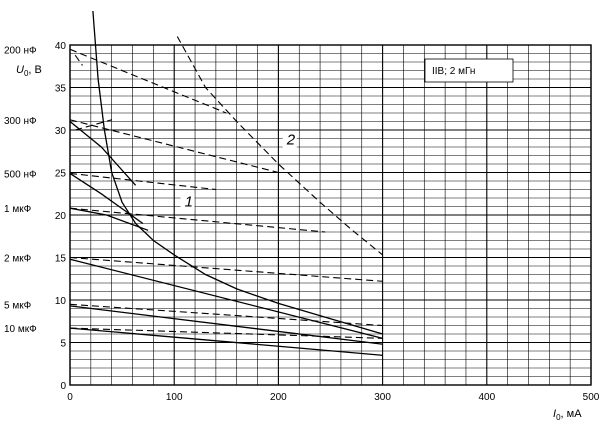 This screenshot has width=605, height=424. I want to click on capacitance-labels: 200 нФ 300 нФ 500 нФ 1 мкФ 2 мкФ 5 мкФ 10 мкФ, so click(20, 190).